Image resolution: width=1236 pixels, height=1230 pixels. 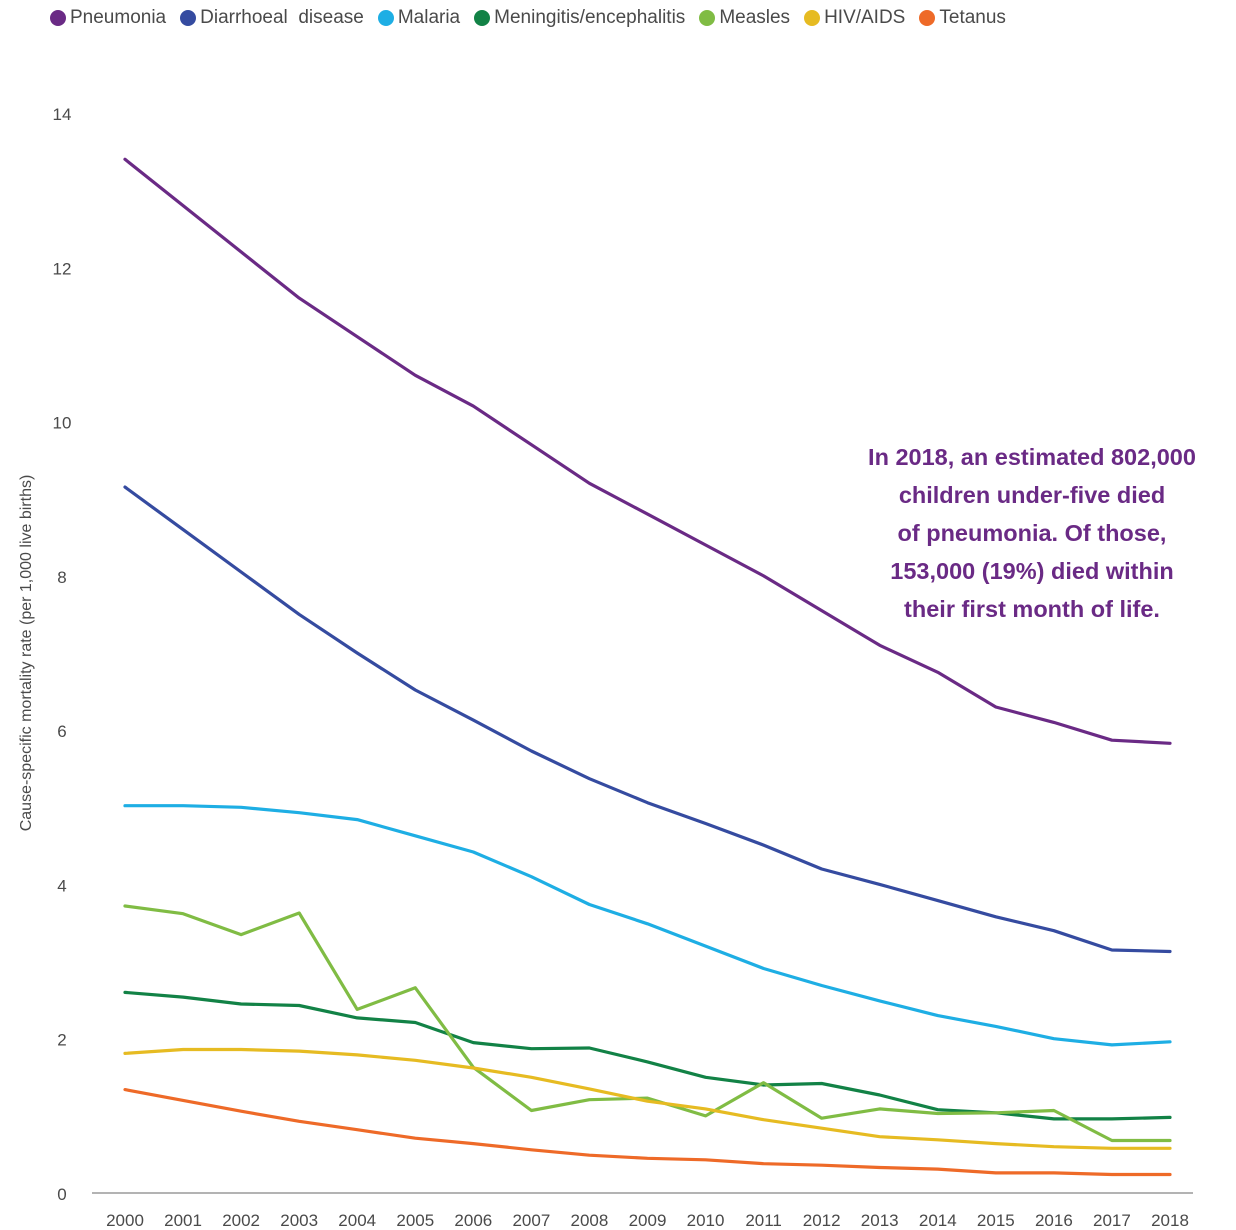 I want to click on legend-swatch-measles, so click(x=707, y=18).